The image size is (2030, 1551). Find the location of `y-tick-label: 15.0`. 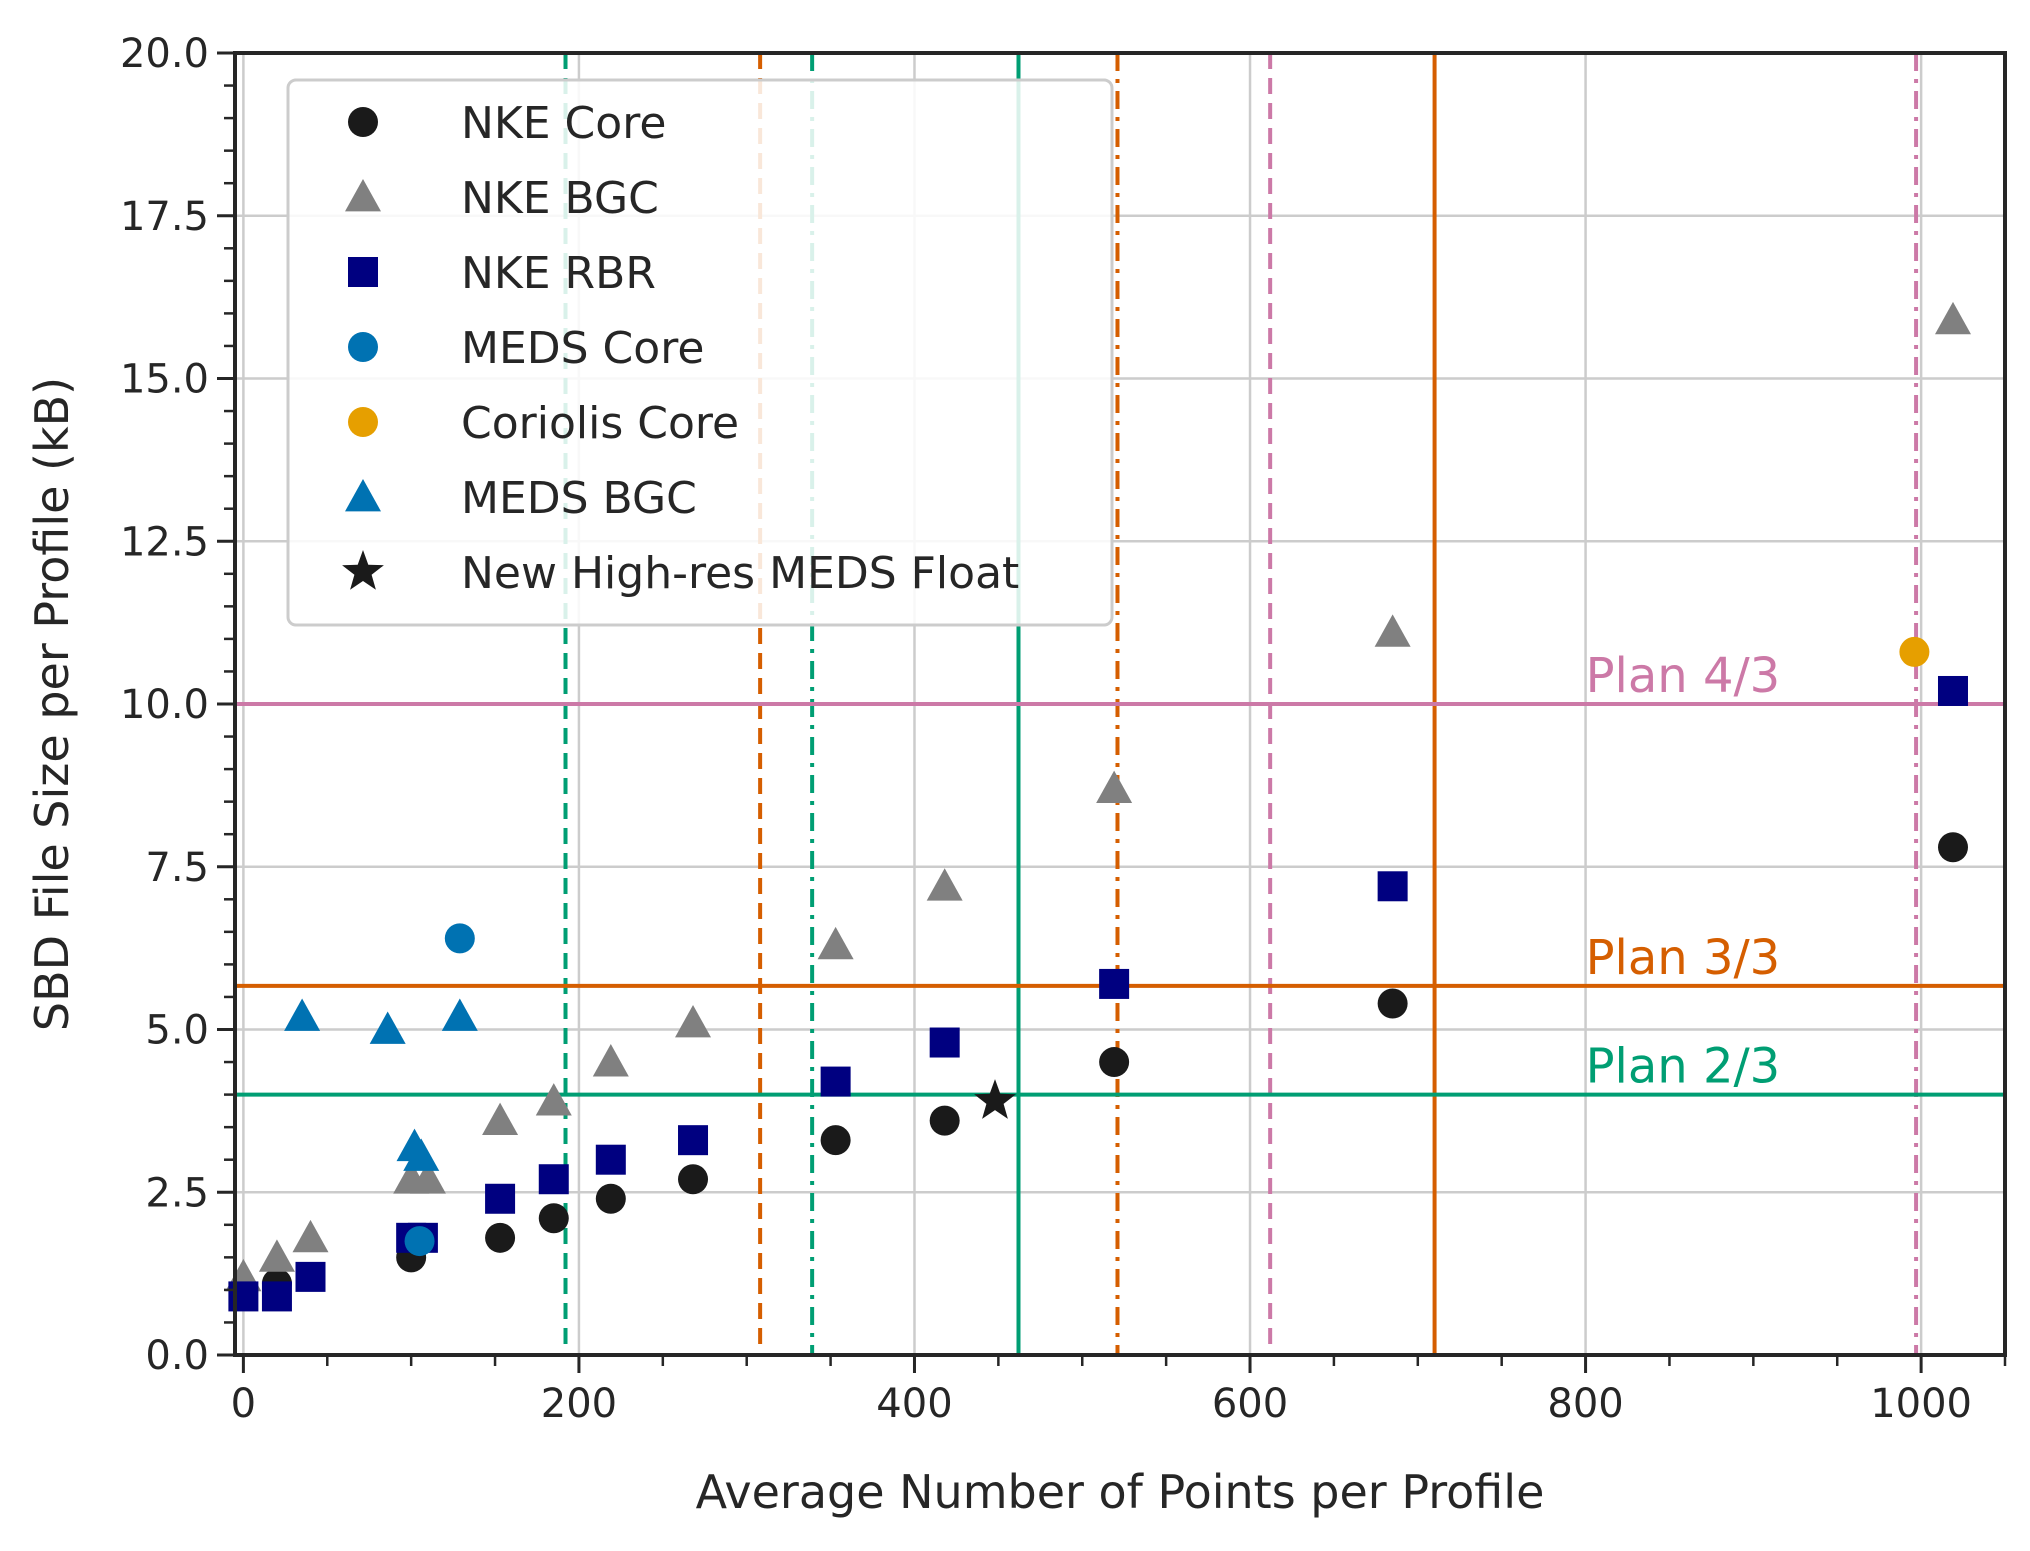

y-tick-label: 15.0 is located at coordinates (164, 380).